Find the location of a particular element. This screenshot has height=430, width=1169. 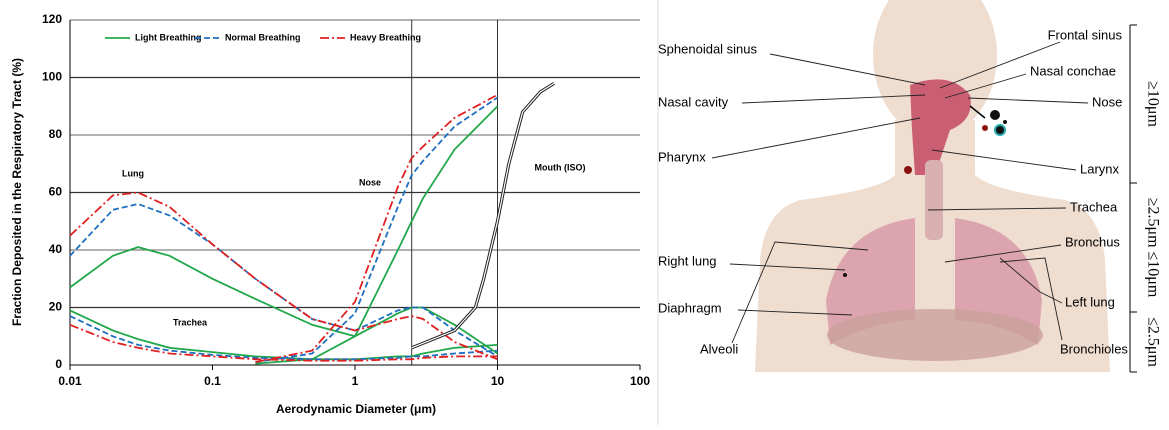

y-tick-label: 0 is located at coordinates (58, 364).